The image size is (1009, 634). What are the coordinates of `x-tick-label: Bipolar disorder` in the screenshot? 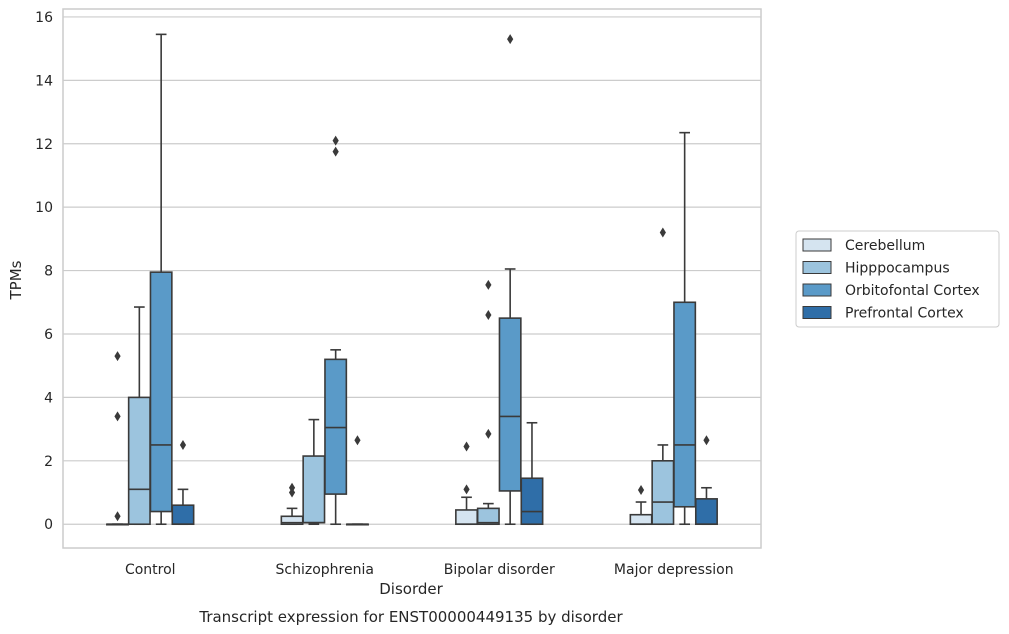 It's located at (499, 570).